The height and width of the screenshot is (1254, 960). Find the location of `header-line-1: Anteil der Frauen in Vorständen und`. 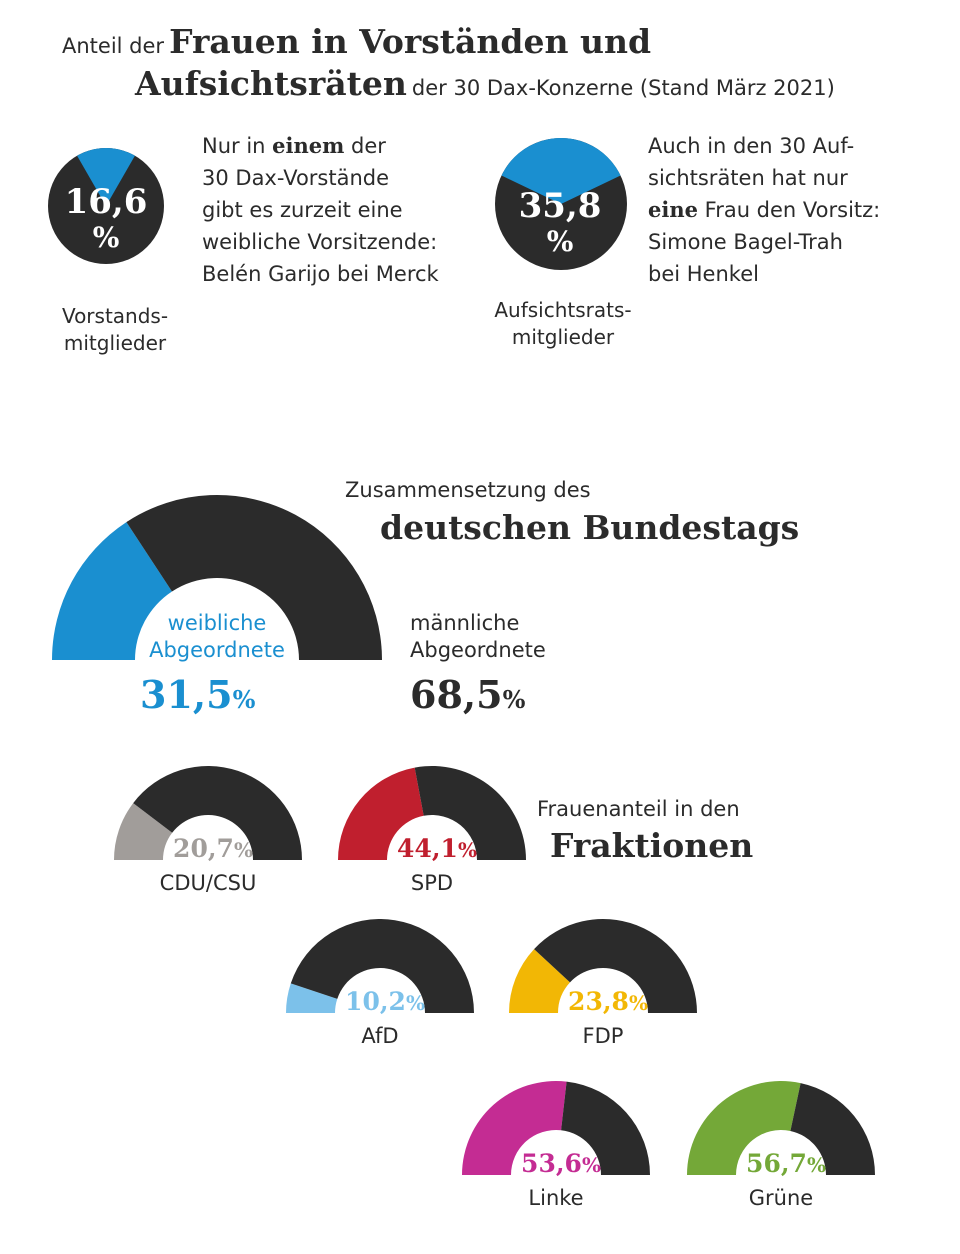

header-line-1: Anteil der Frauen in Vorständen und is located at coordinates (356, 41).